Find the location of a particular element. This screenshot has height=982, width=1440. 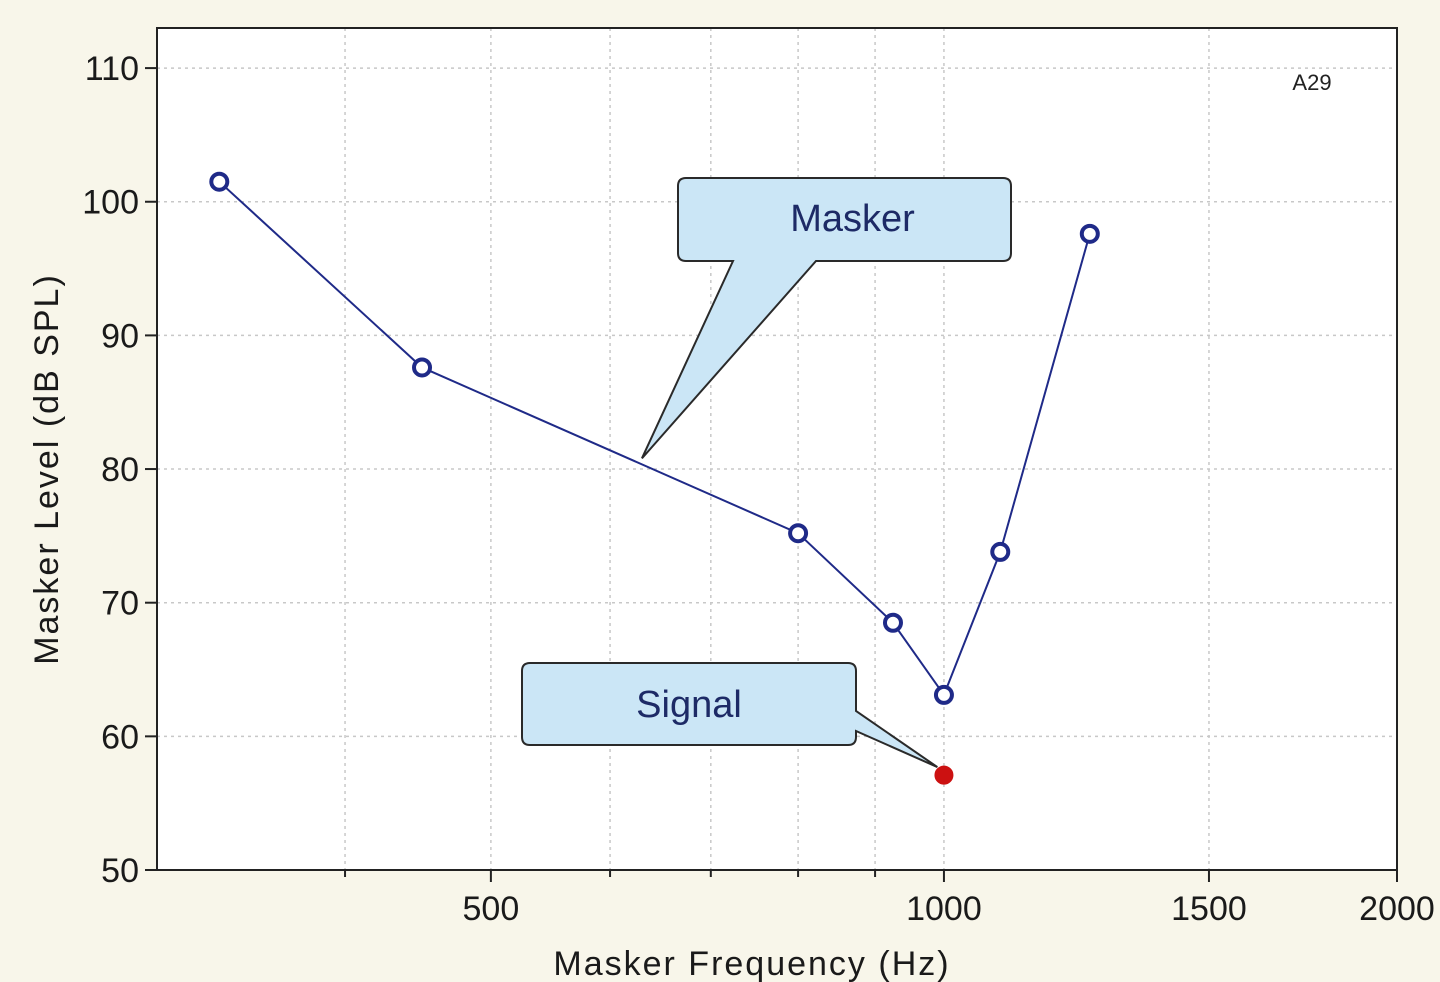

signal-callout-label: Signal is located at coordinates (689, 705).